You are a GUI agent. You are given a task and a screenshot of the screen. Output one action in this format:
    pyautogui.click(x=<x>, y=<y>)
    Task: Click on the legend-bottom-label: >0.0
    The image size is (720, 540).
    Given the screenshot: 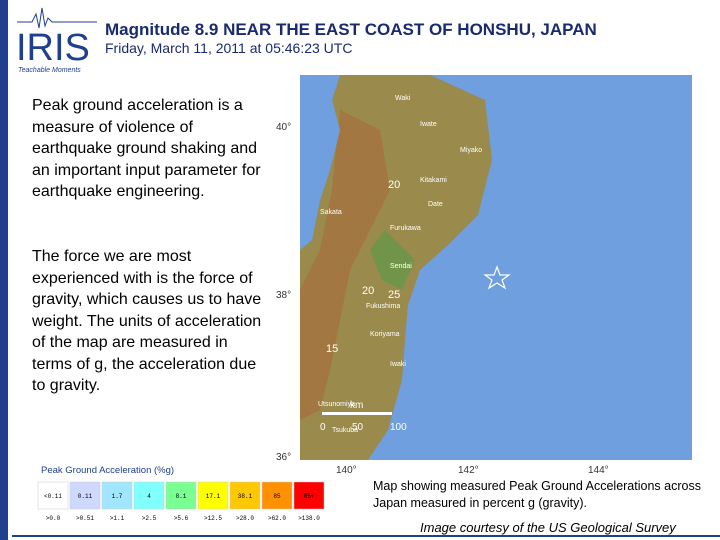 What is the action you would take?
    pyautogui.click(x=53, y=518)
    